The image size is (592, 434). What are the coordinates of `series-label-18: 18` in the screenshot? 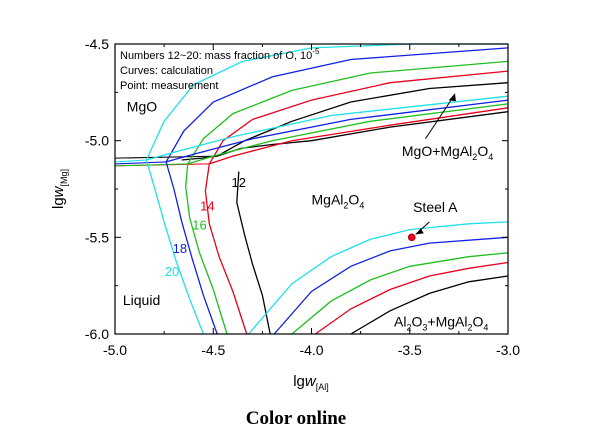 It's located at (180, 248).